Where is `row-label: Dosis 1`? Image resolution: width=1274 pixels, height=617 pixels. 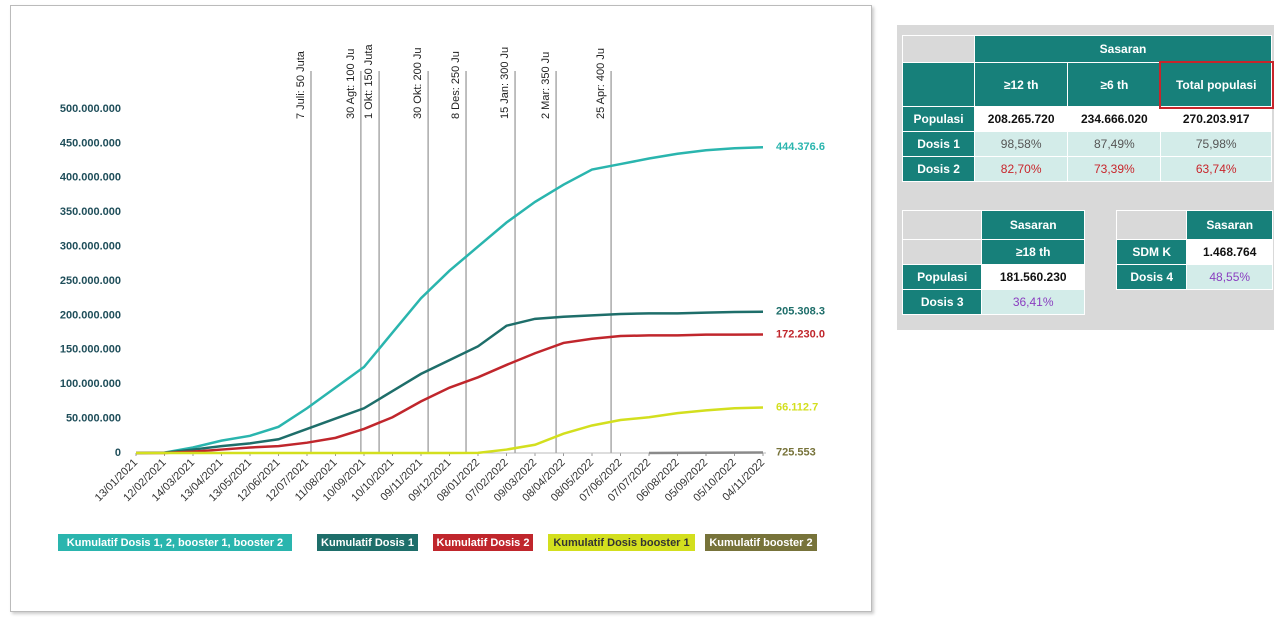 row-label: Dosis 1 is located at coordinates (938, 144).